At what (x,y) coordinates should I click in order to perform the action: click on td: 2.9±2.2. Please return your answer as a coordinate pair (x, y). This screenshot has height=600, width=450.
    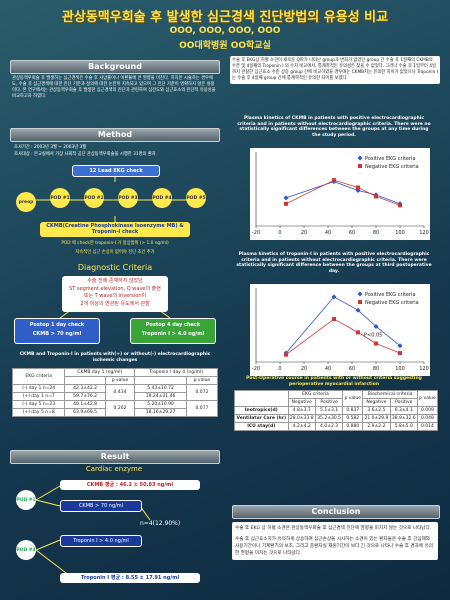
    Looking at the image, I should click on (376, 426).